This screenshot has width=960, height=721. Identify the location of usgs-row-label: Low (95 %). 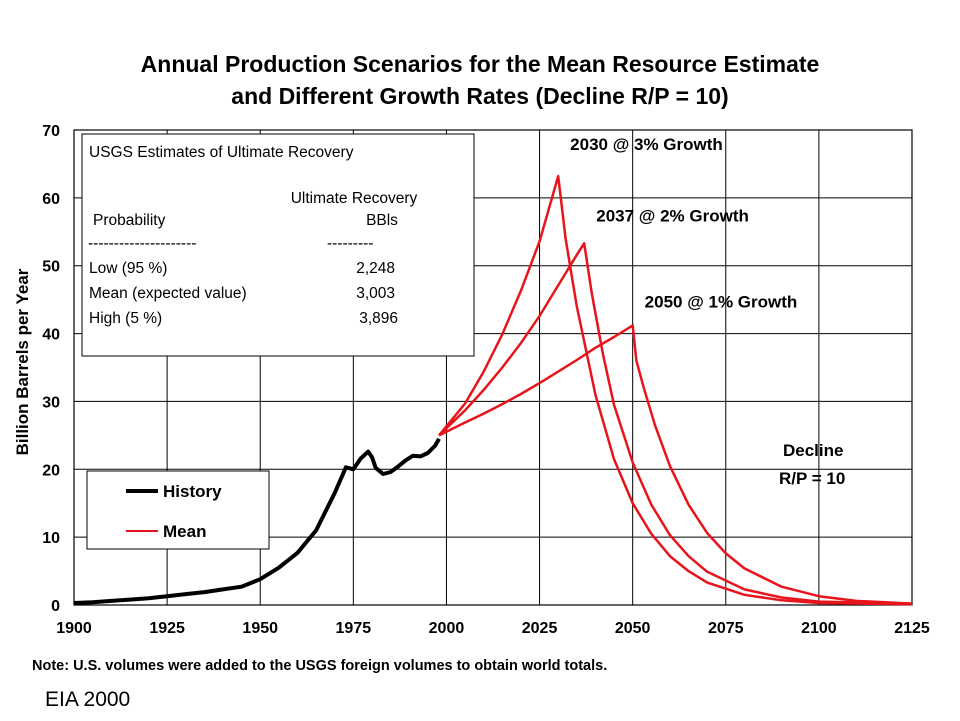
(128, 268).